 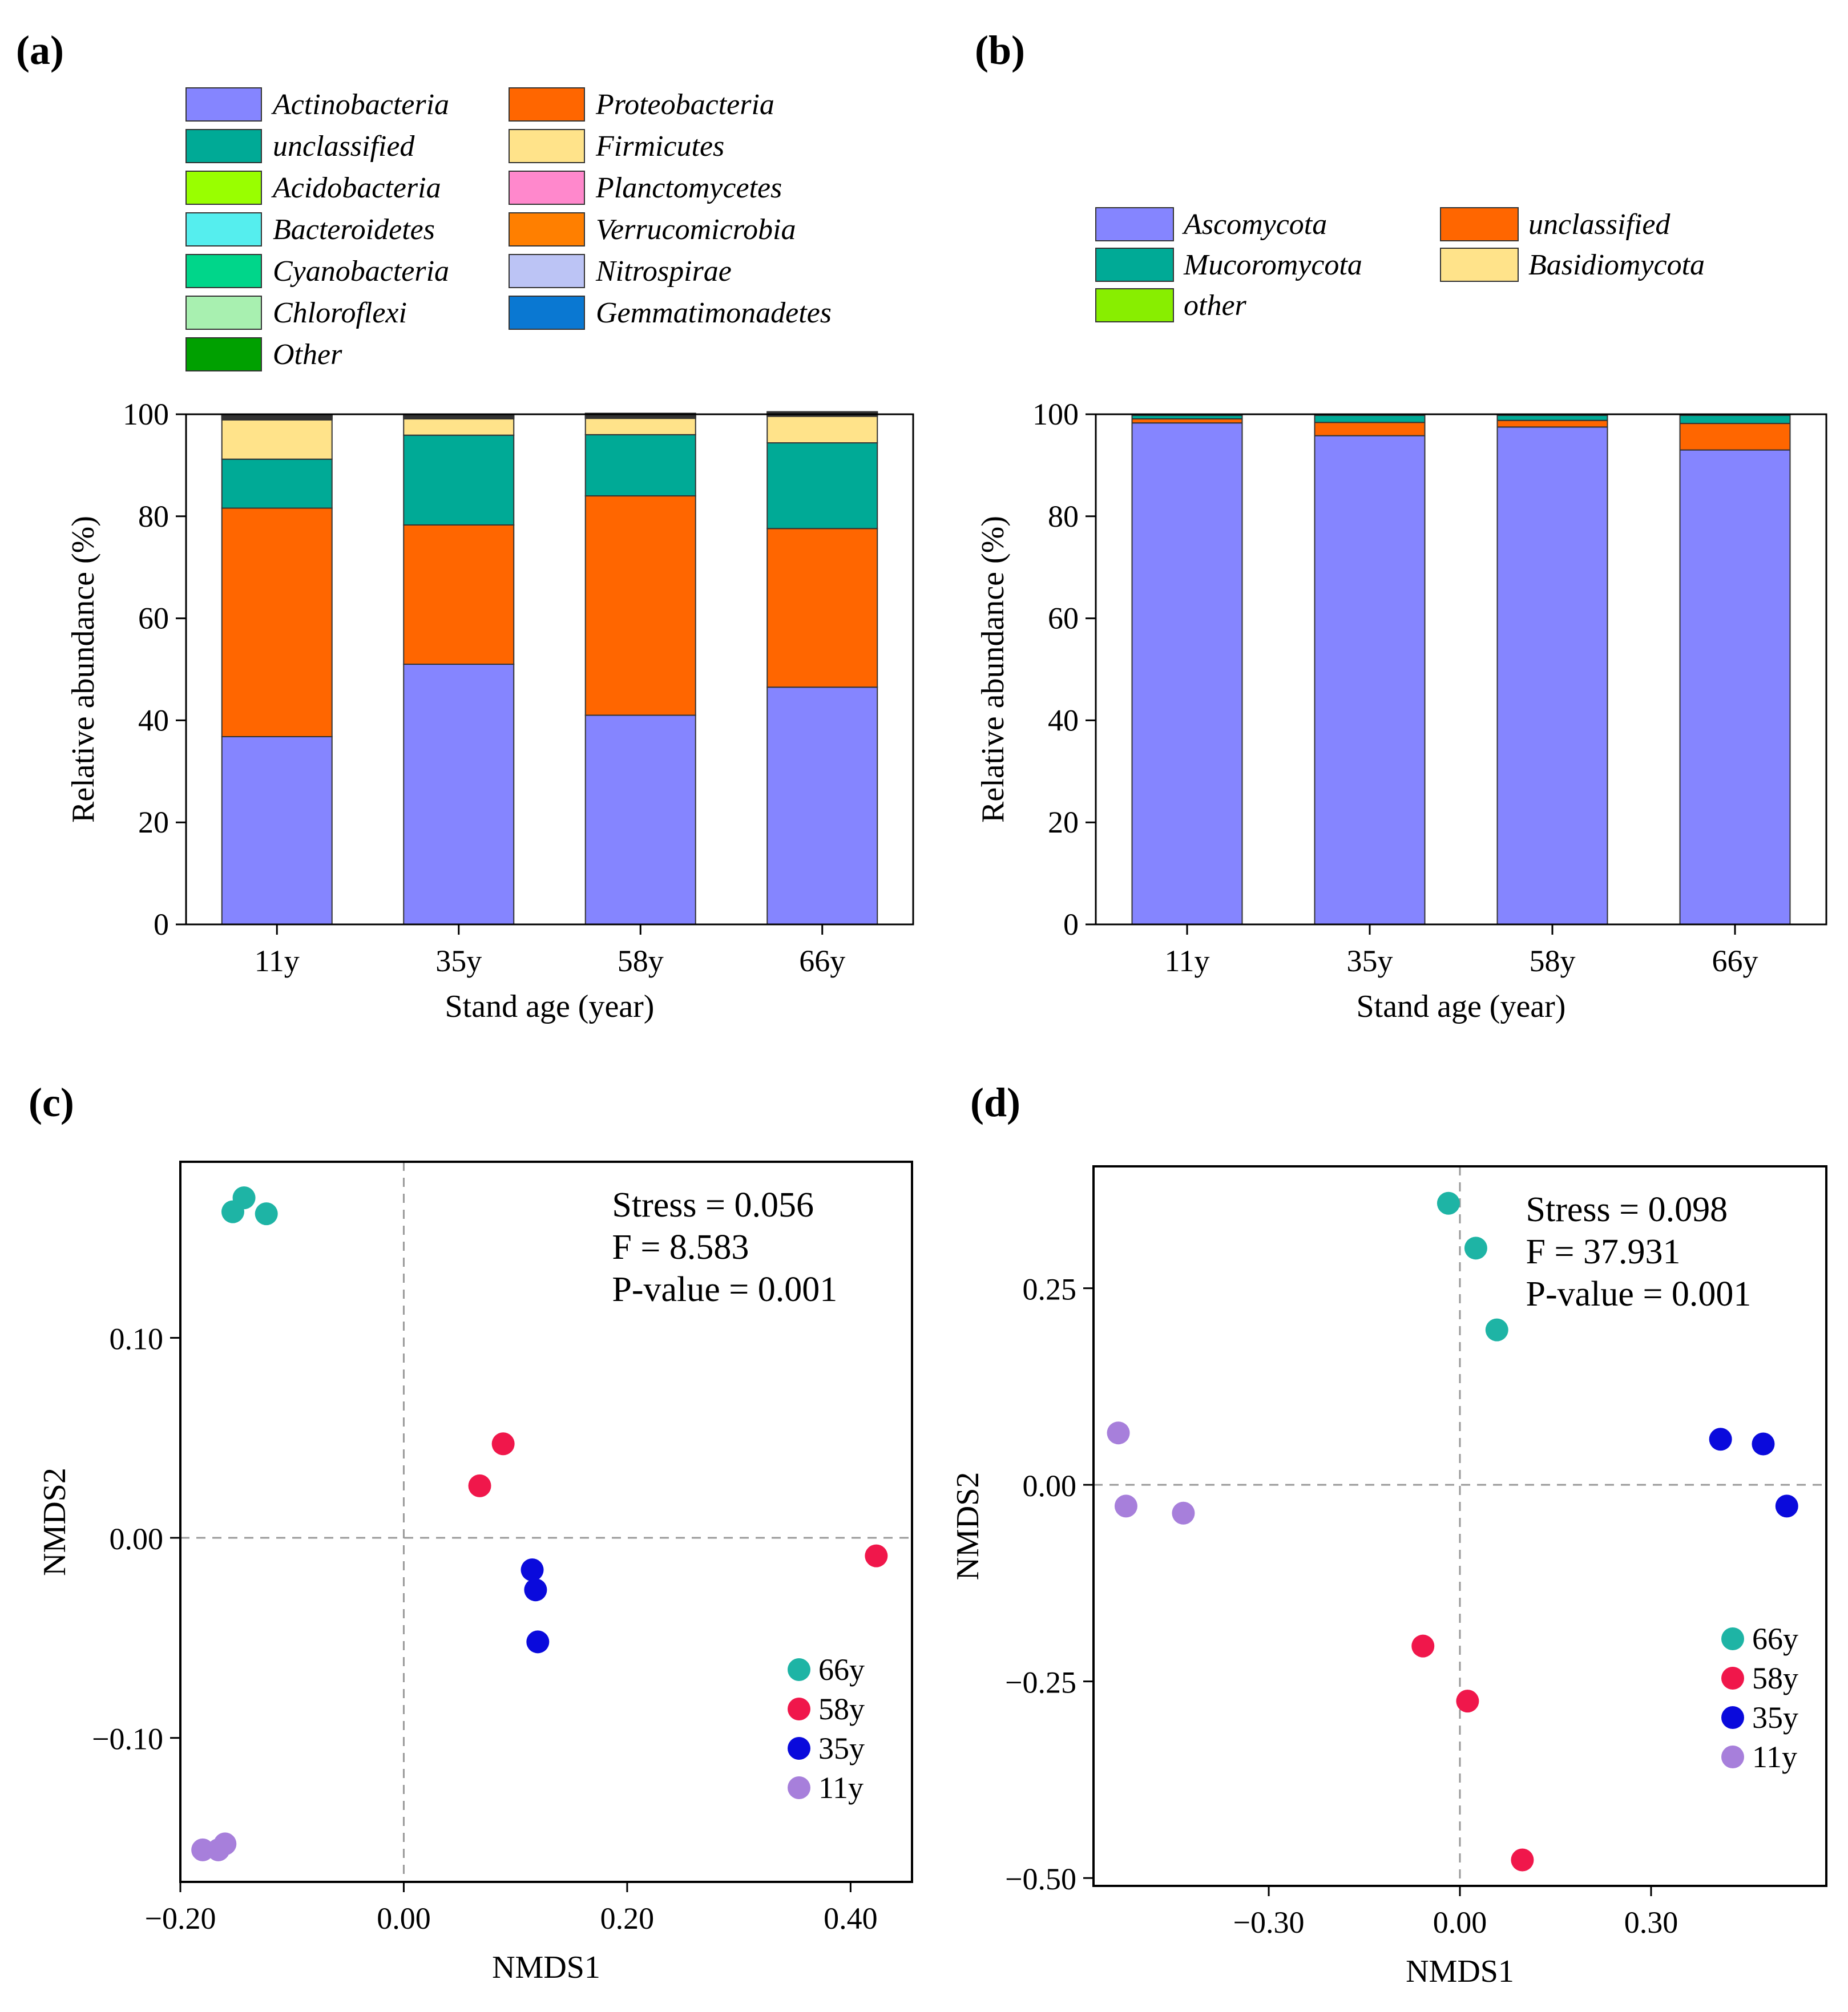 I want to click on y-axis-title: Relative abundance (%), so click(x=84, y=669).